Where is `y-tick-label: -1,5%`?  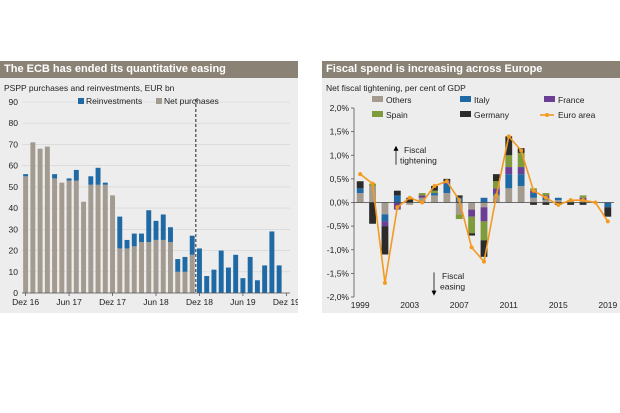 y-tick-label: -1,5% is located at coordinates (338, 273).